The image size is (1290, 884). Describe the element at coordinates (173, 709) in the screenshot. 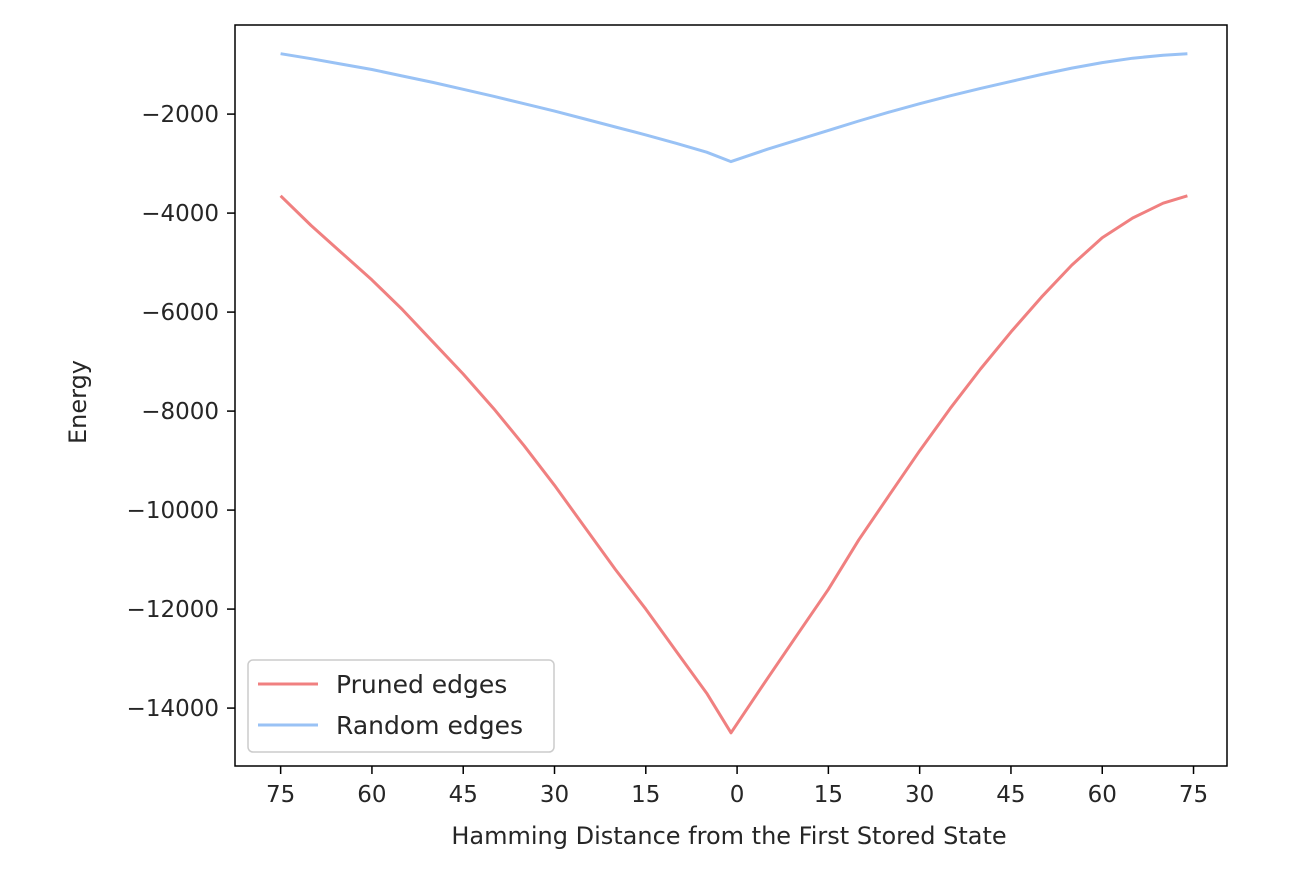

I see `y-tick-label: −14000` at that location.